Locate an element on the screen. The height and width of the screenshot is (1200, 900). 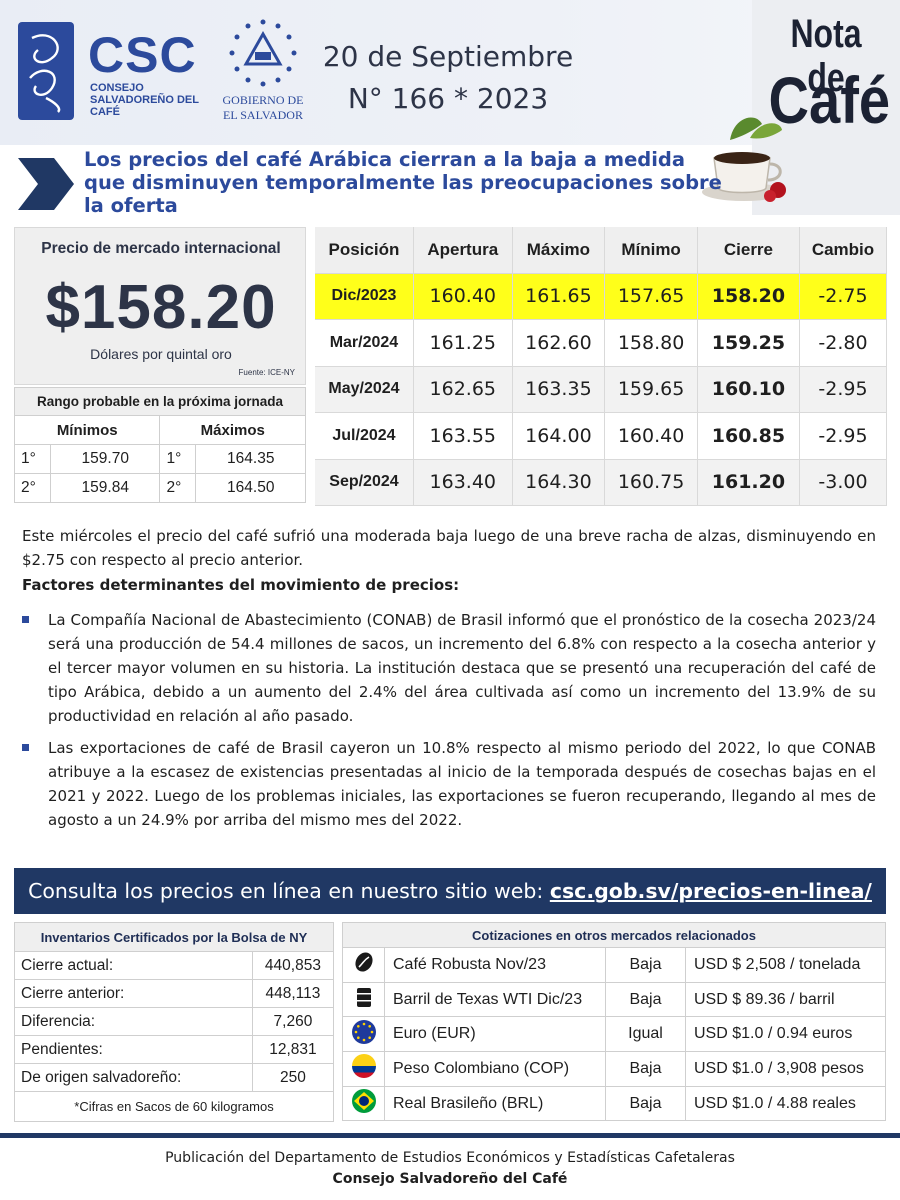
issue-number: N° 166 * 2023 is located at coordinates (448, 98).